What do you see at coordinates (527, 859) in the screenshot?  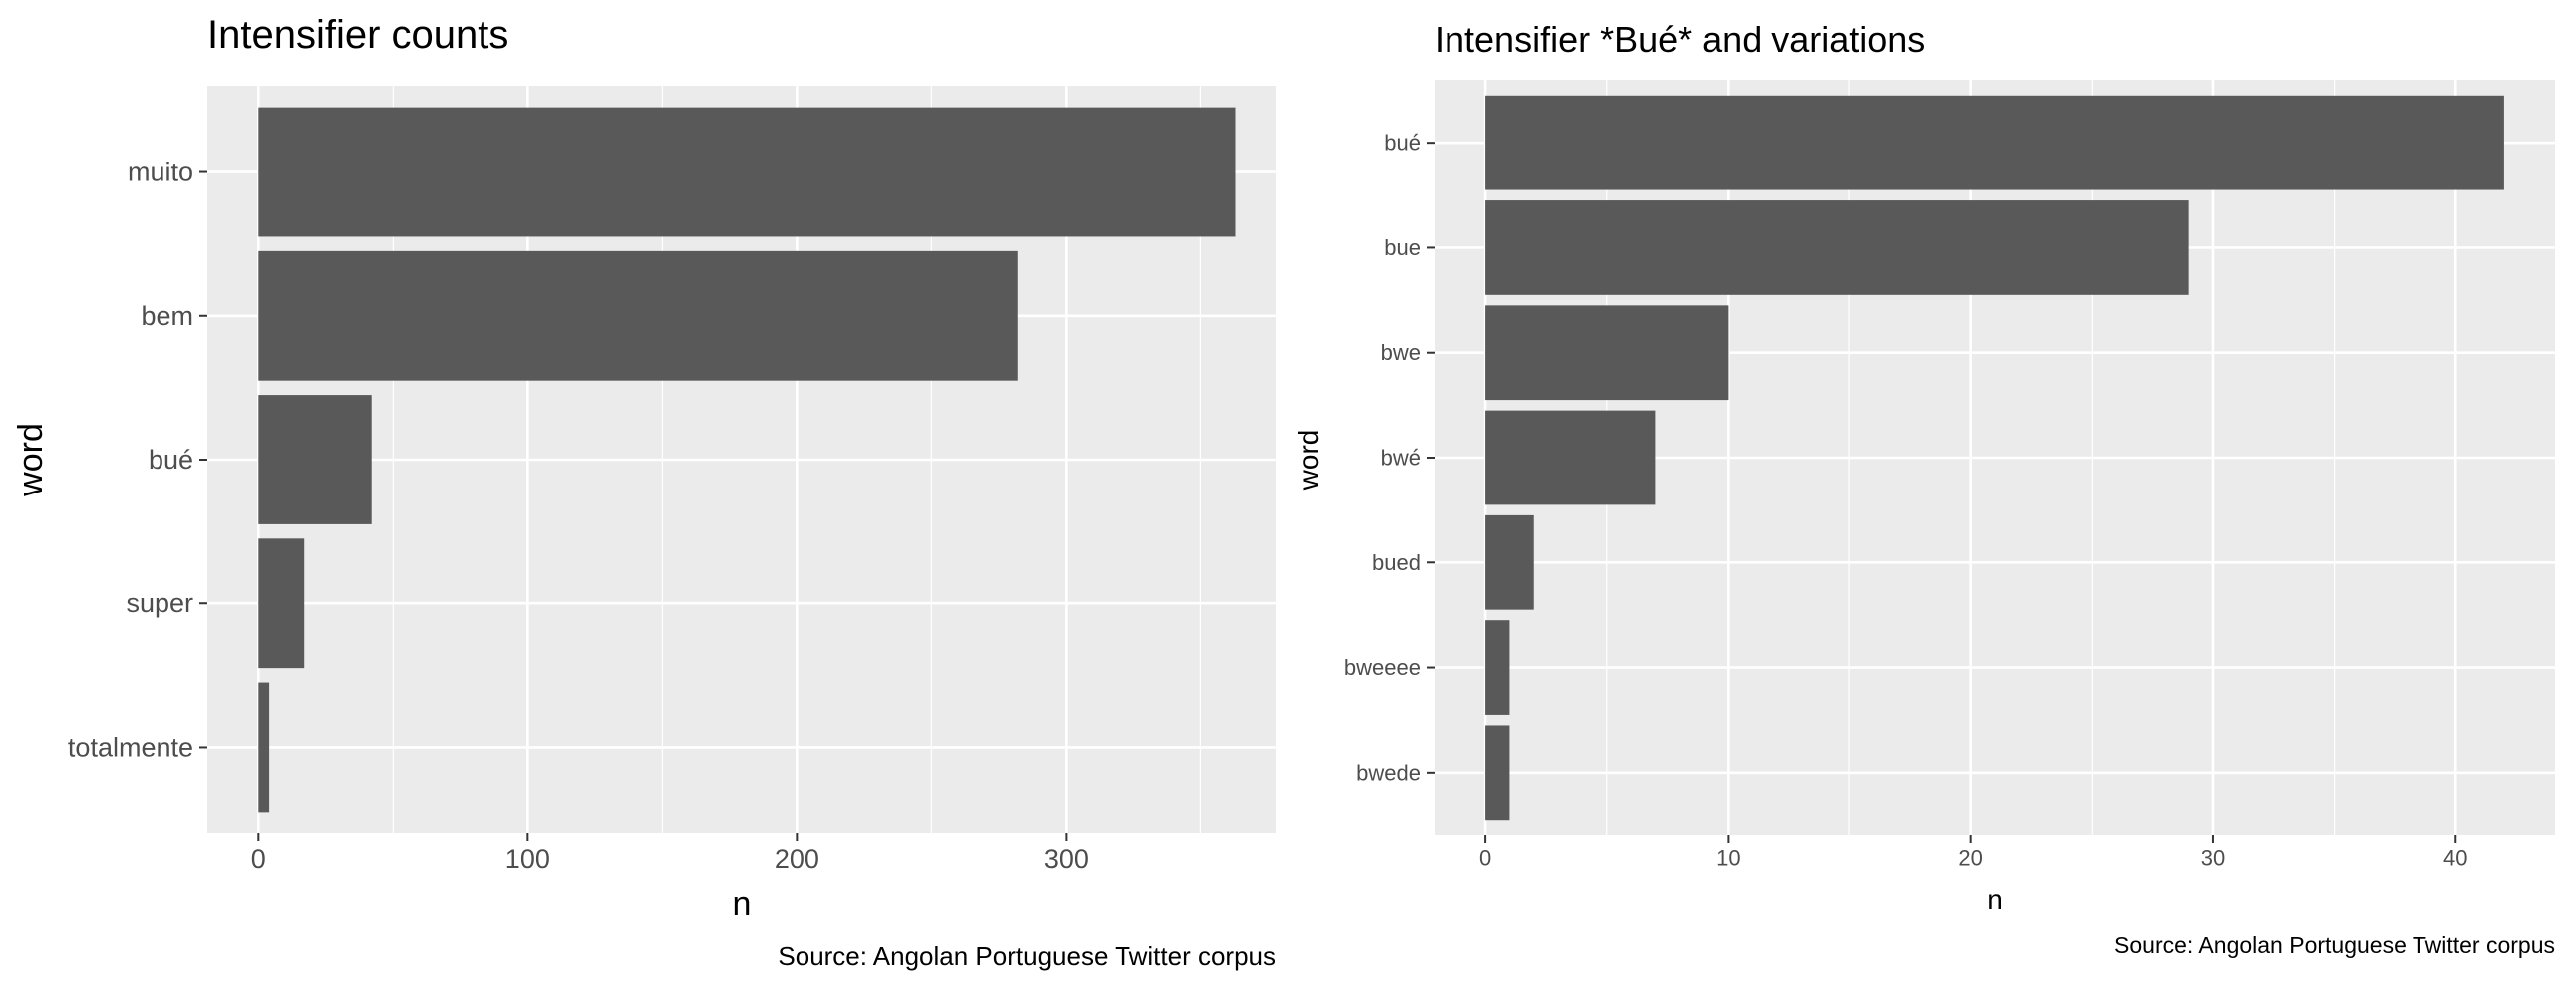 I see `x-tick-label: 100` at bounding box center [527, 859].